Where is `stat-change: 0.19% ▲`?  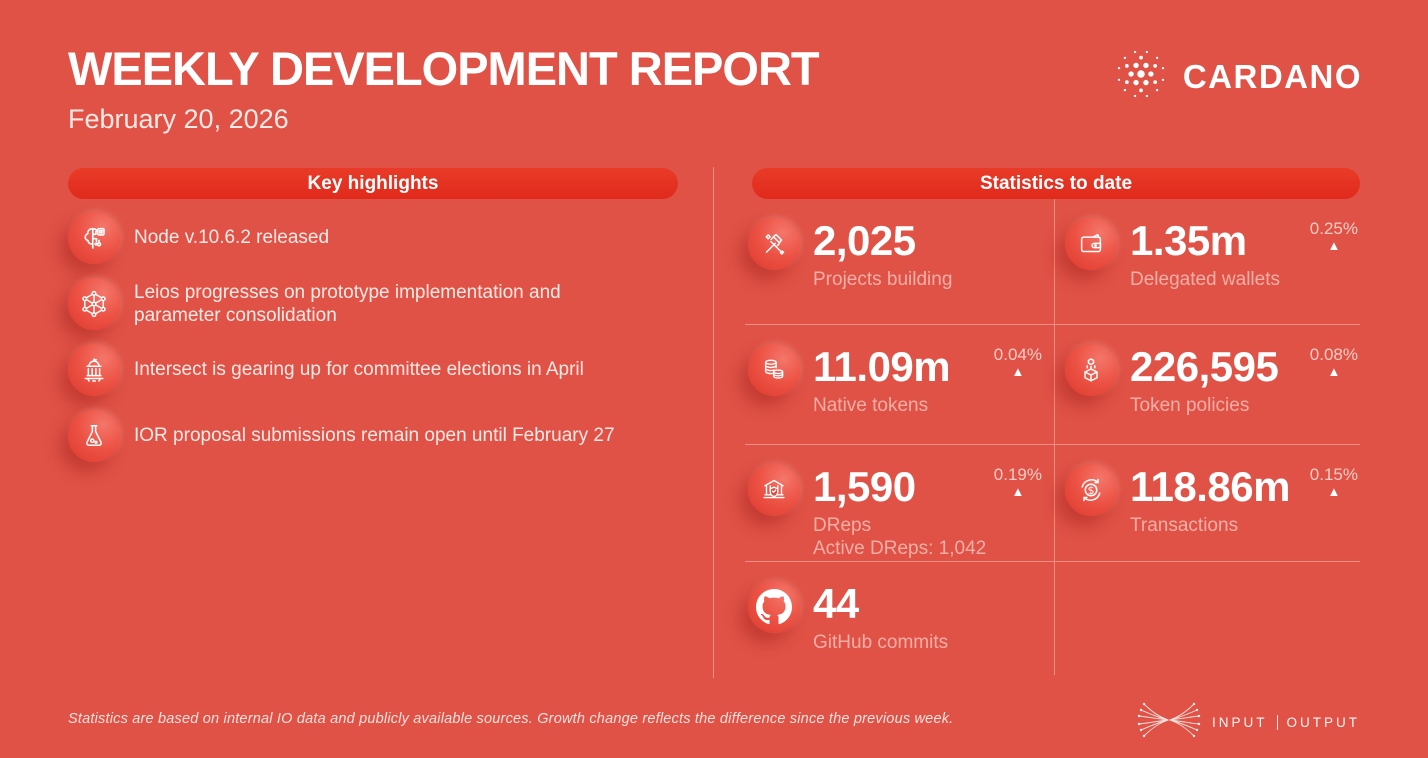 stat-change: 0.19% ▲ is located at coordinates (1017, 482).